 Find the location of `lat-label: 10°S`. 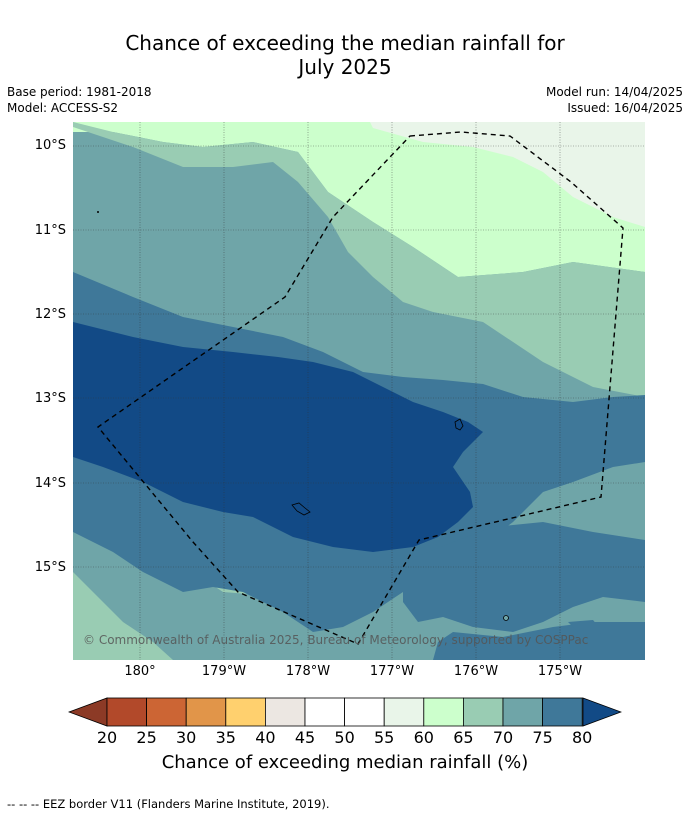

lat-label: 10°S is located at coordinates (50, 145).